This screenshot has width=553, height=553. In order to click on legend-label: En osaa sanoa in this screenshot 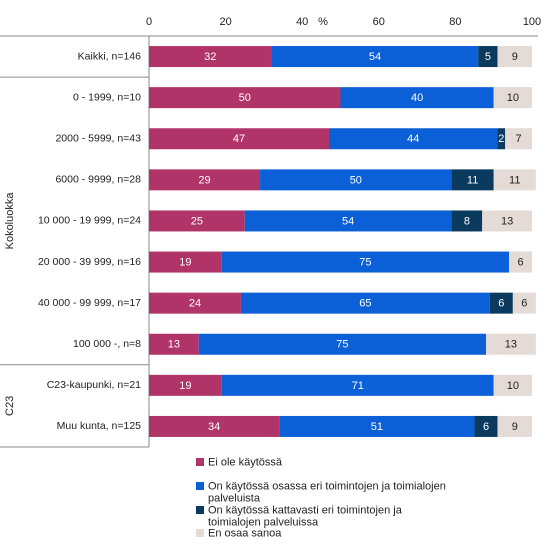, I will do `click(245, 534)`.